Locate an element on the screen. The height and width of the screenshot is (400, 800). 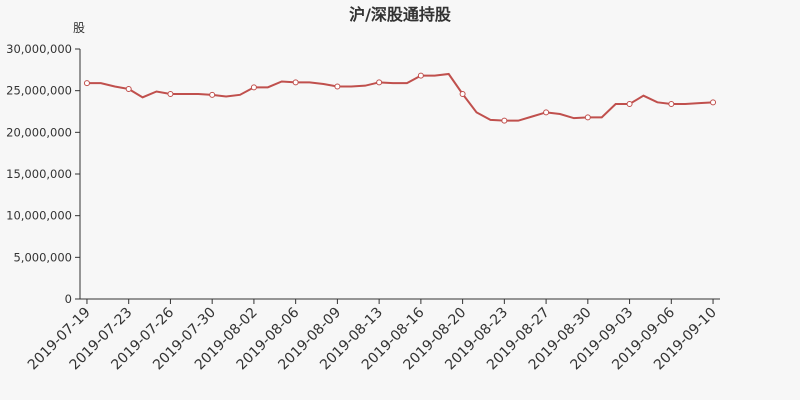
y-tick-label: 15,000,000 is located at coordinates (39, 174).